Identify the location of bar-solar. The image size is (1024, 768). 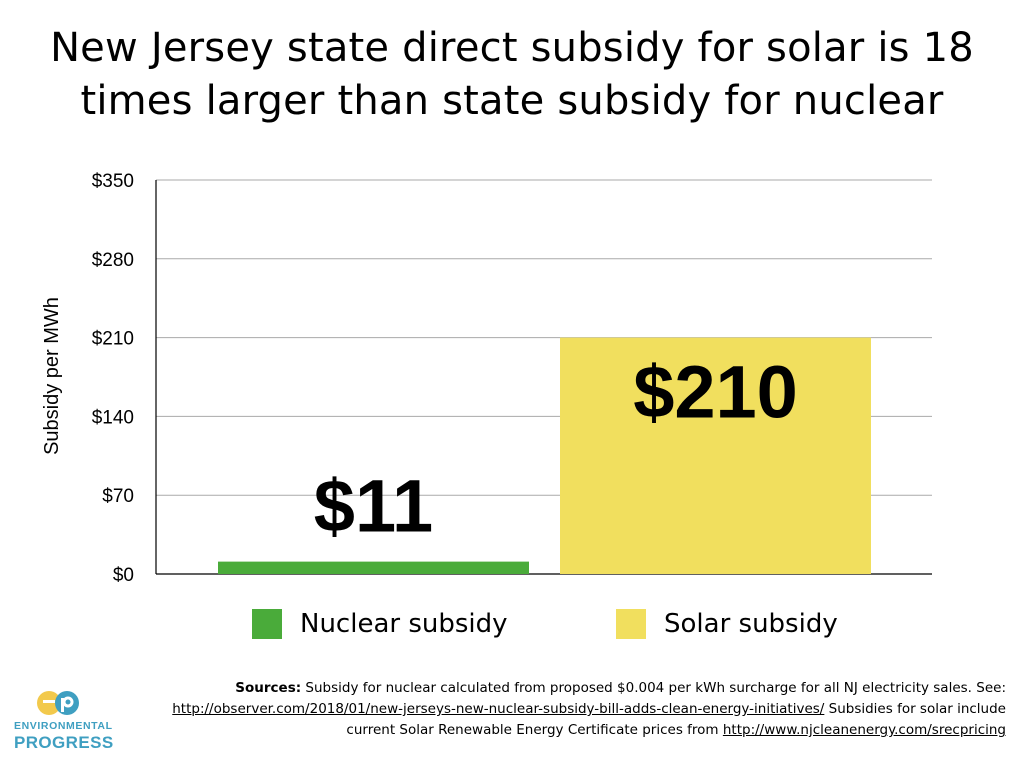
(715, 455).